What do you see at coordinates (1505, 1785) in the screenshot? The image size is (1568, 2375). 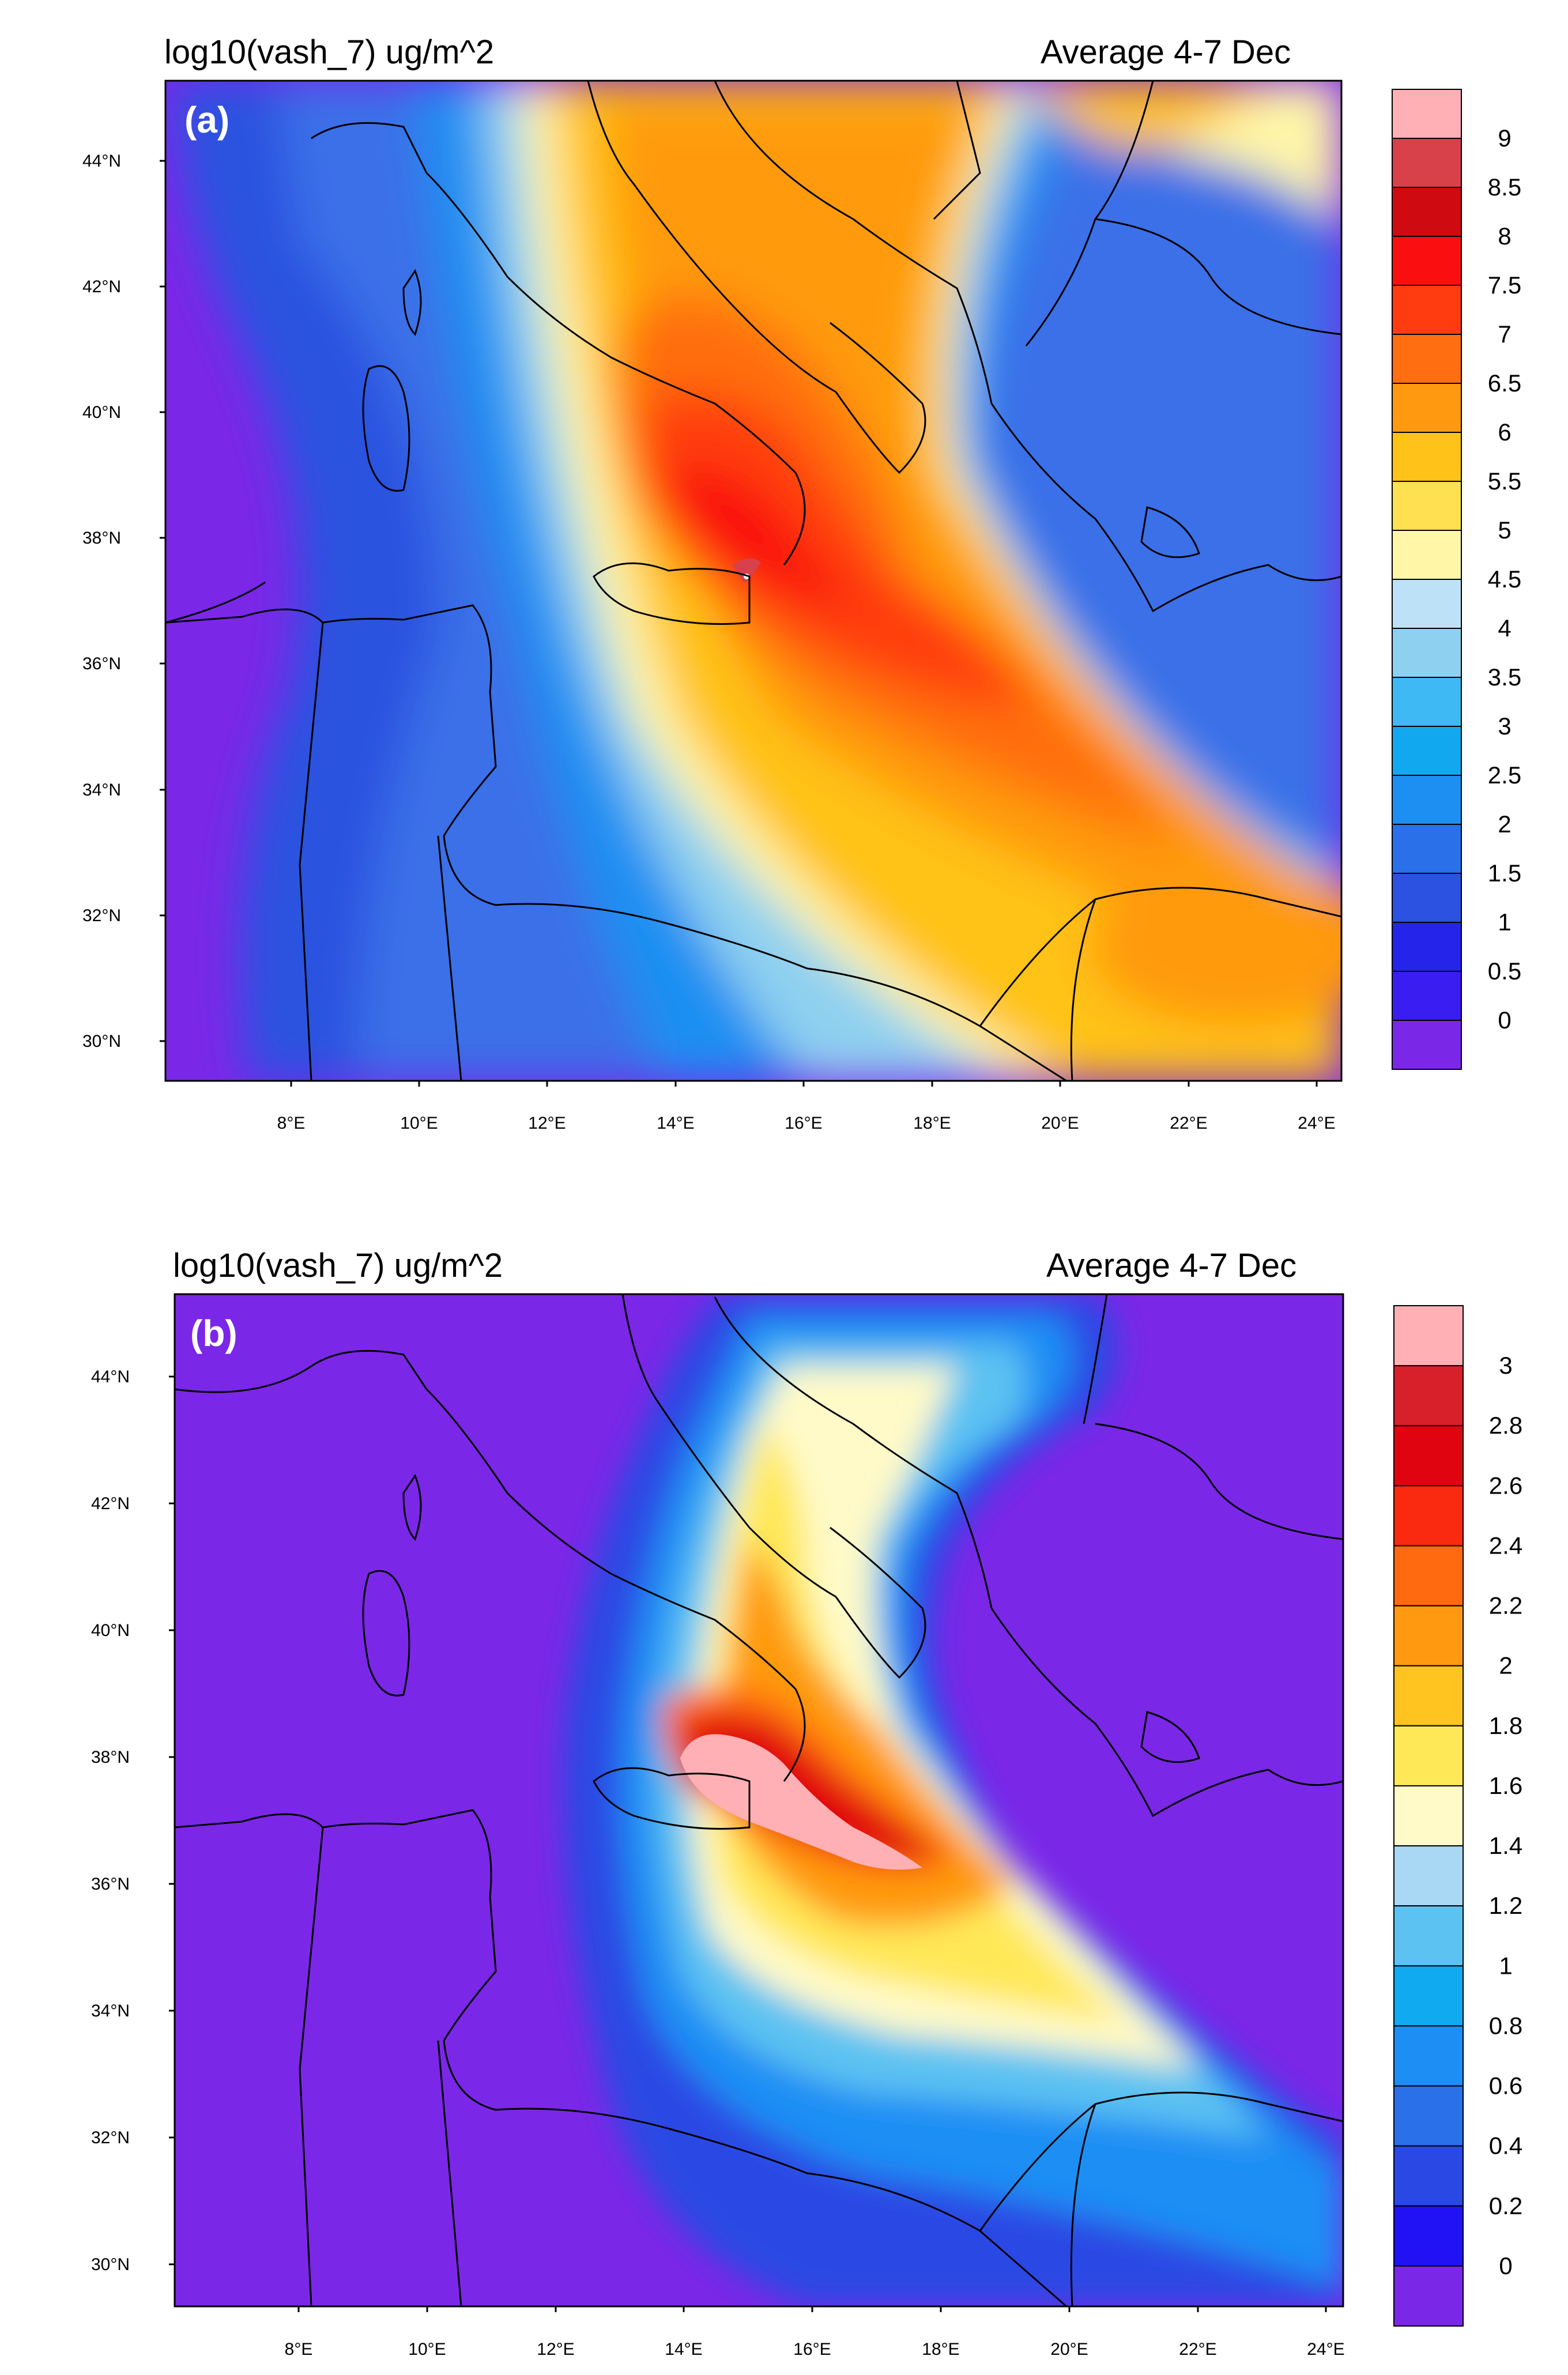 I see `colorbar-label: 1.6` at bounding box center [1505, 1785].